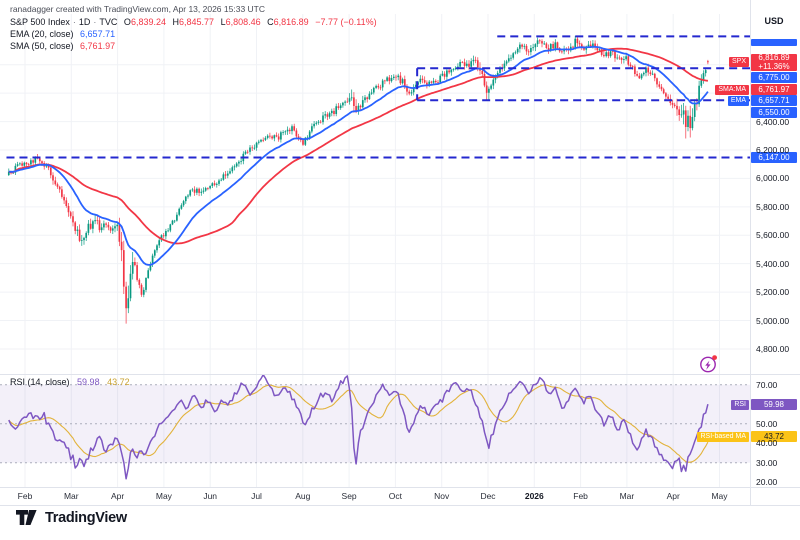  I want to click on rsi-label: RSI (14, close), so click(40, 382).